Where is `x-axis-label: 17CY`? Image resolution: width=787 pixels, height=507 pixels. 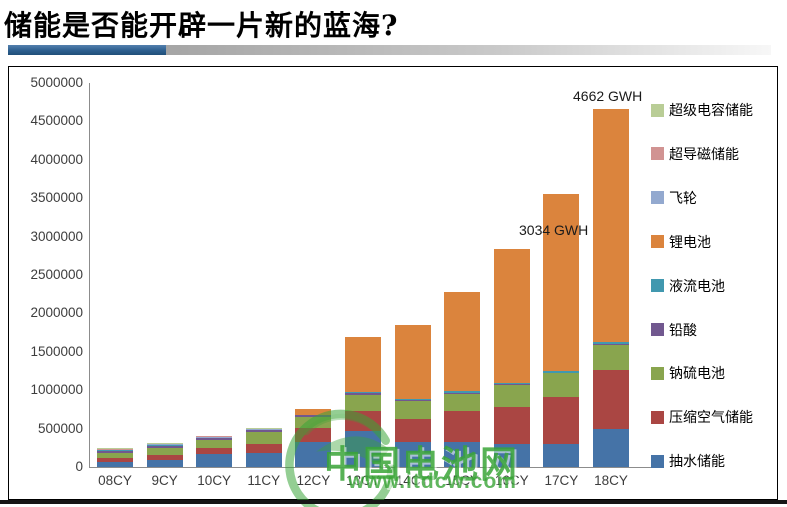
x-axis-label: 17CY is located at coordinates (561, 480).